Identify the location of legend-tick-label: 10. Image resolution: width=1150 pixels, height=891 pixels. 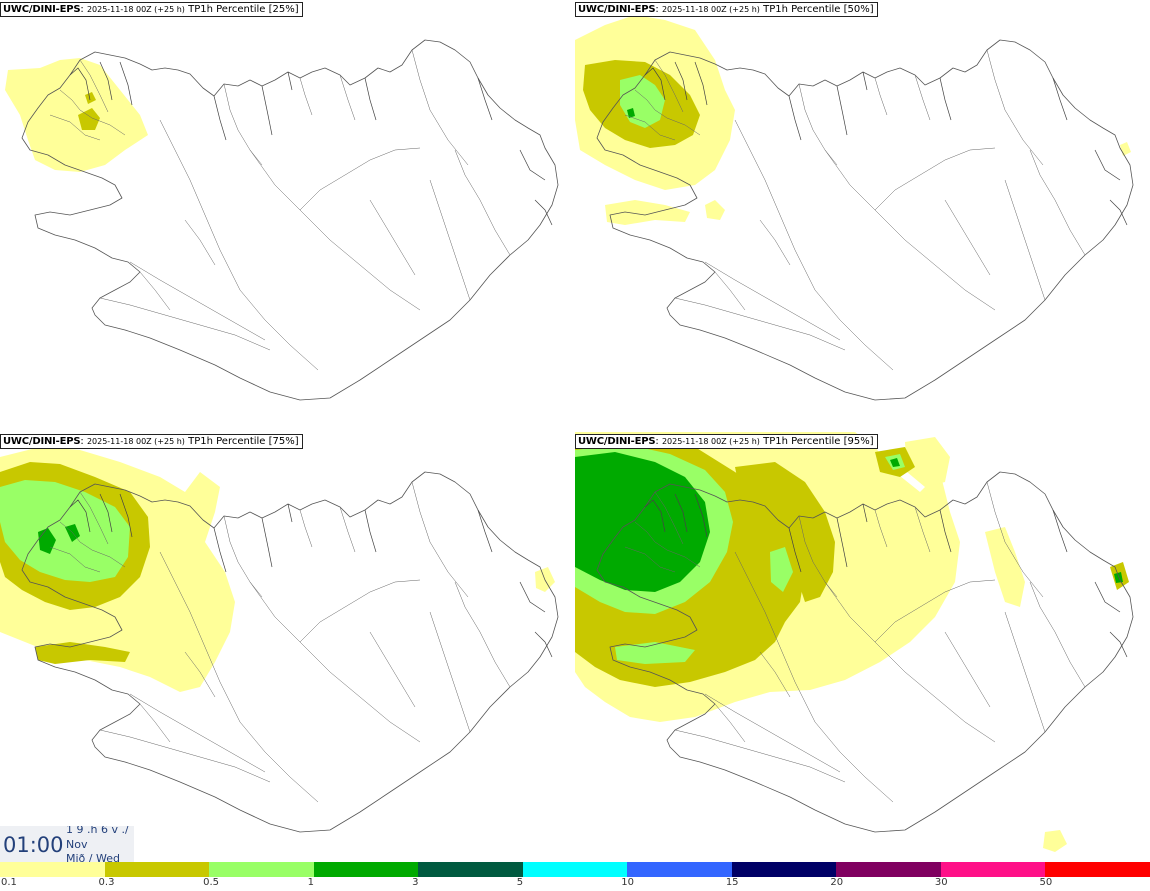
(627, 882).